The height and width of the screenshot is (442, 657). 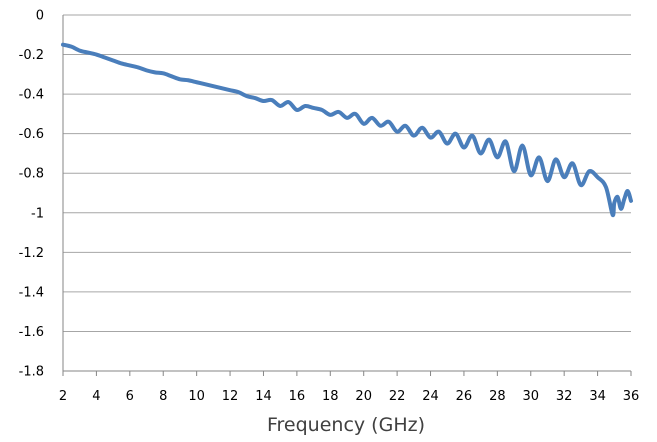 What do you see at coordinates (397, 396) in the screenshot?
I see `x-tick-label: 22` at bounding box center [397, 396].